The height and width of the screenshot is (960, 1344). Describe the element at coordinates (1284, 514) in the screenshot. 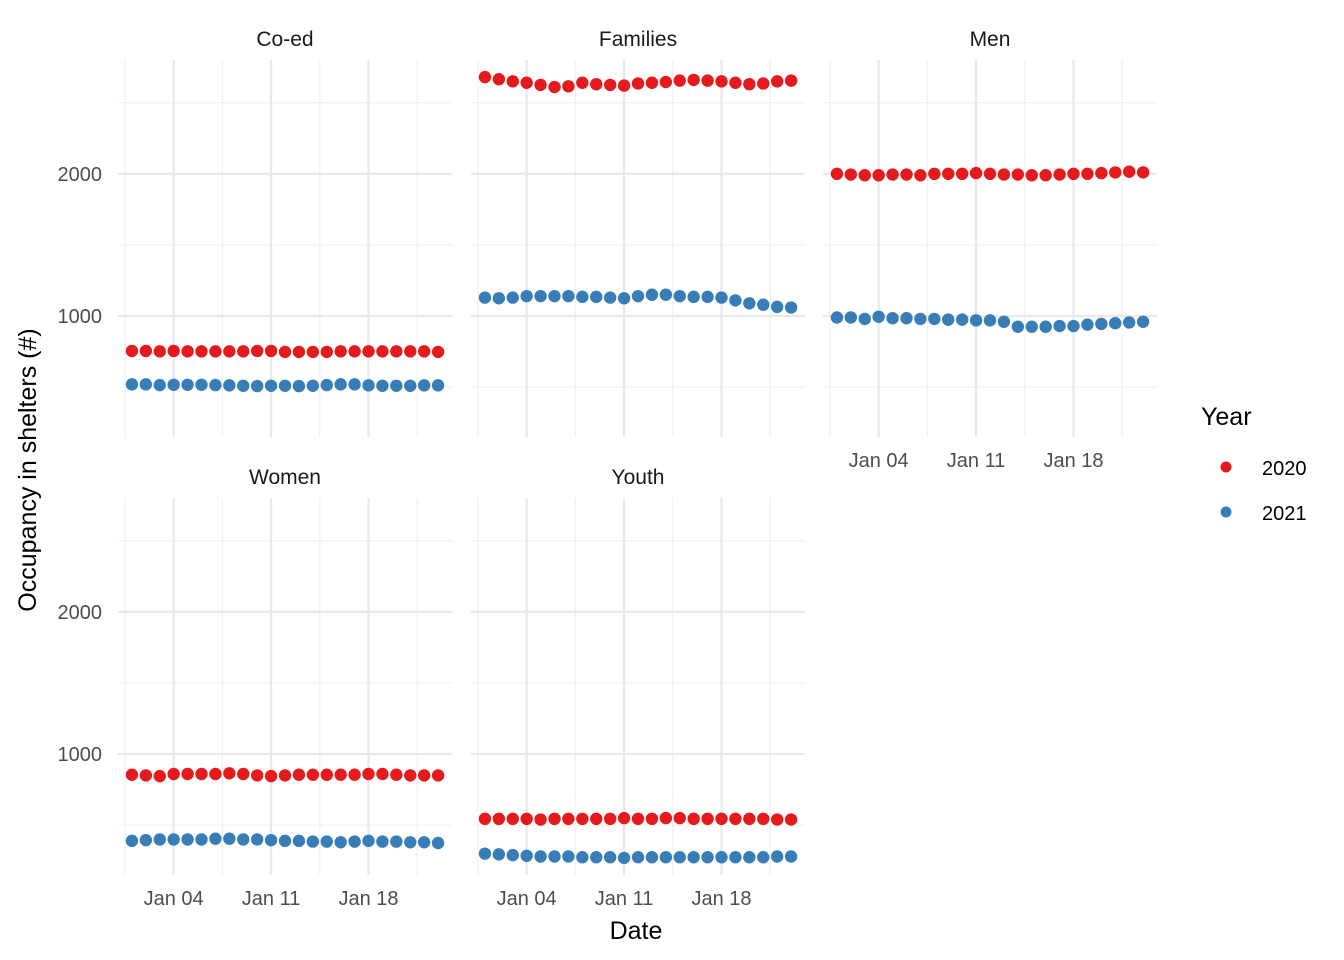

I see `legend-label-2021: 2021` at that location.